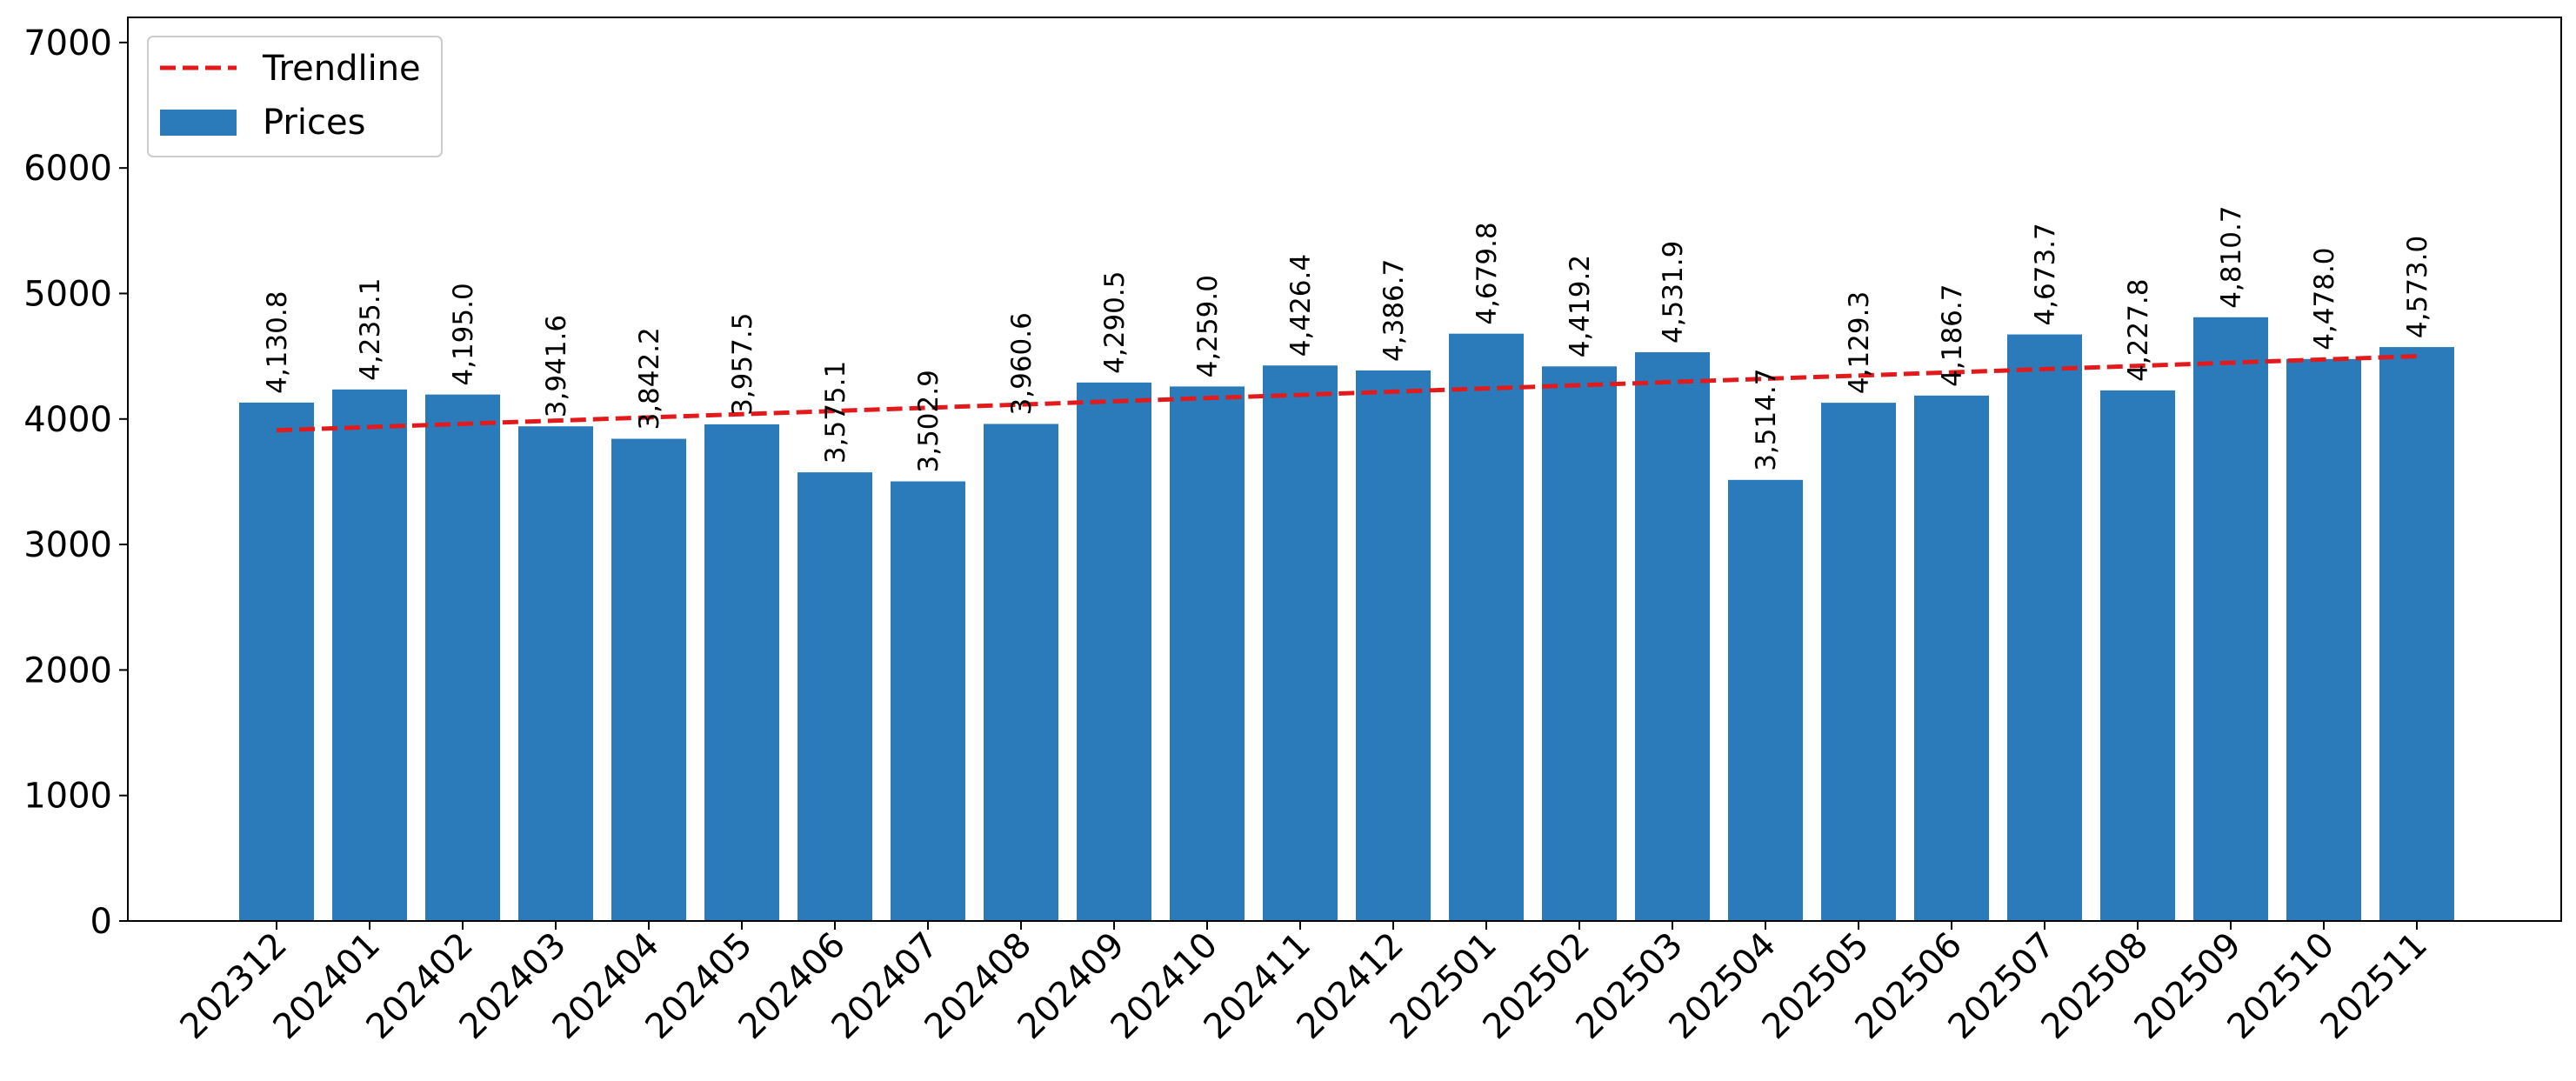 This screenshot has height=1081, width=2576. I want to click on y-tick-label: 5000, so click(67, 294).